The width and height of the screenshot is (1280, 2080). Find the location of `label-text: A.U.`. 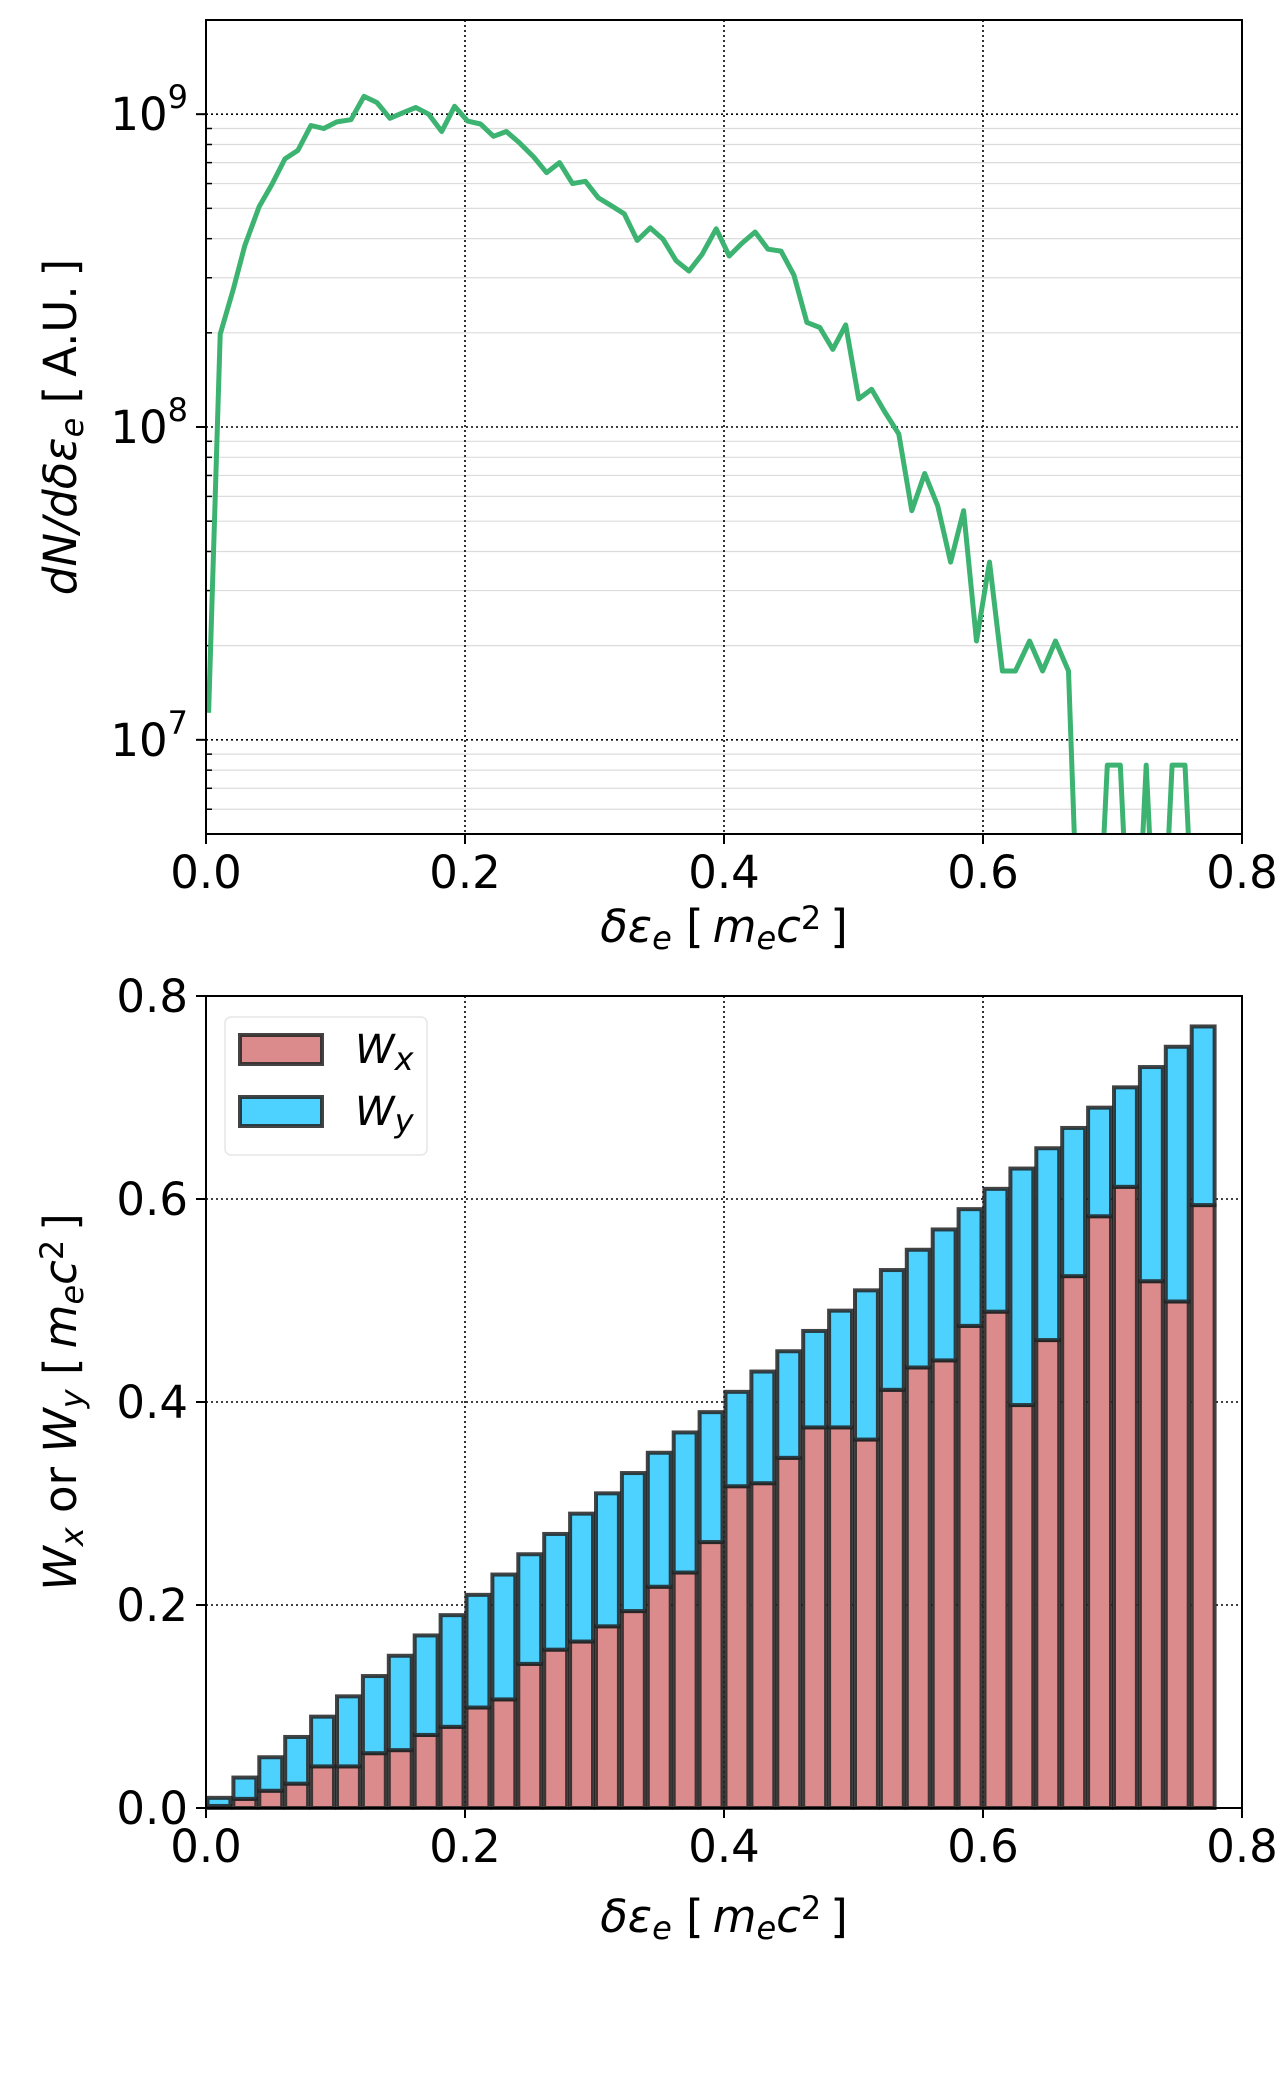

label-text: A.U. is located at coordinates (60, 331).